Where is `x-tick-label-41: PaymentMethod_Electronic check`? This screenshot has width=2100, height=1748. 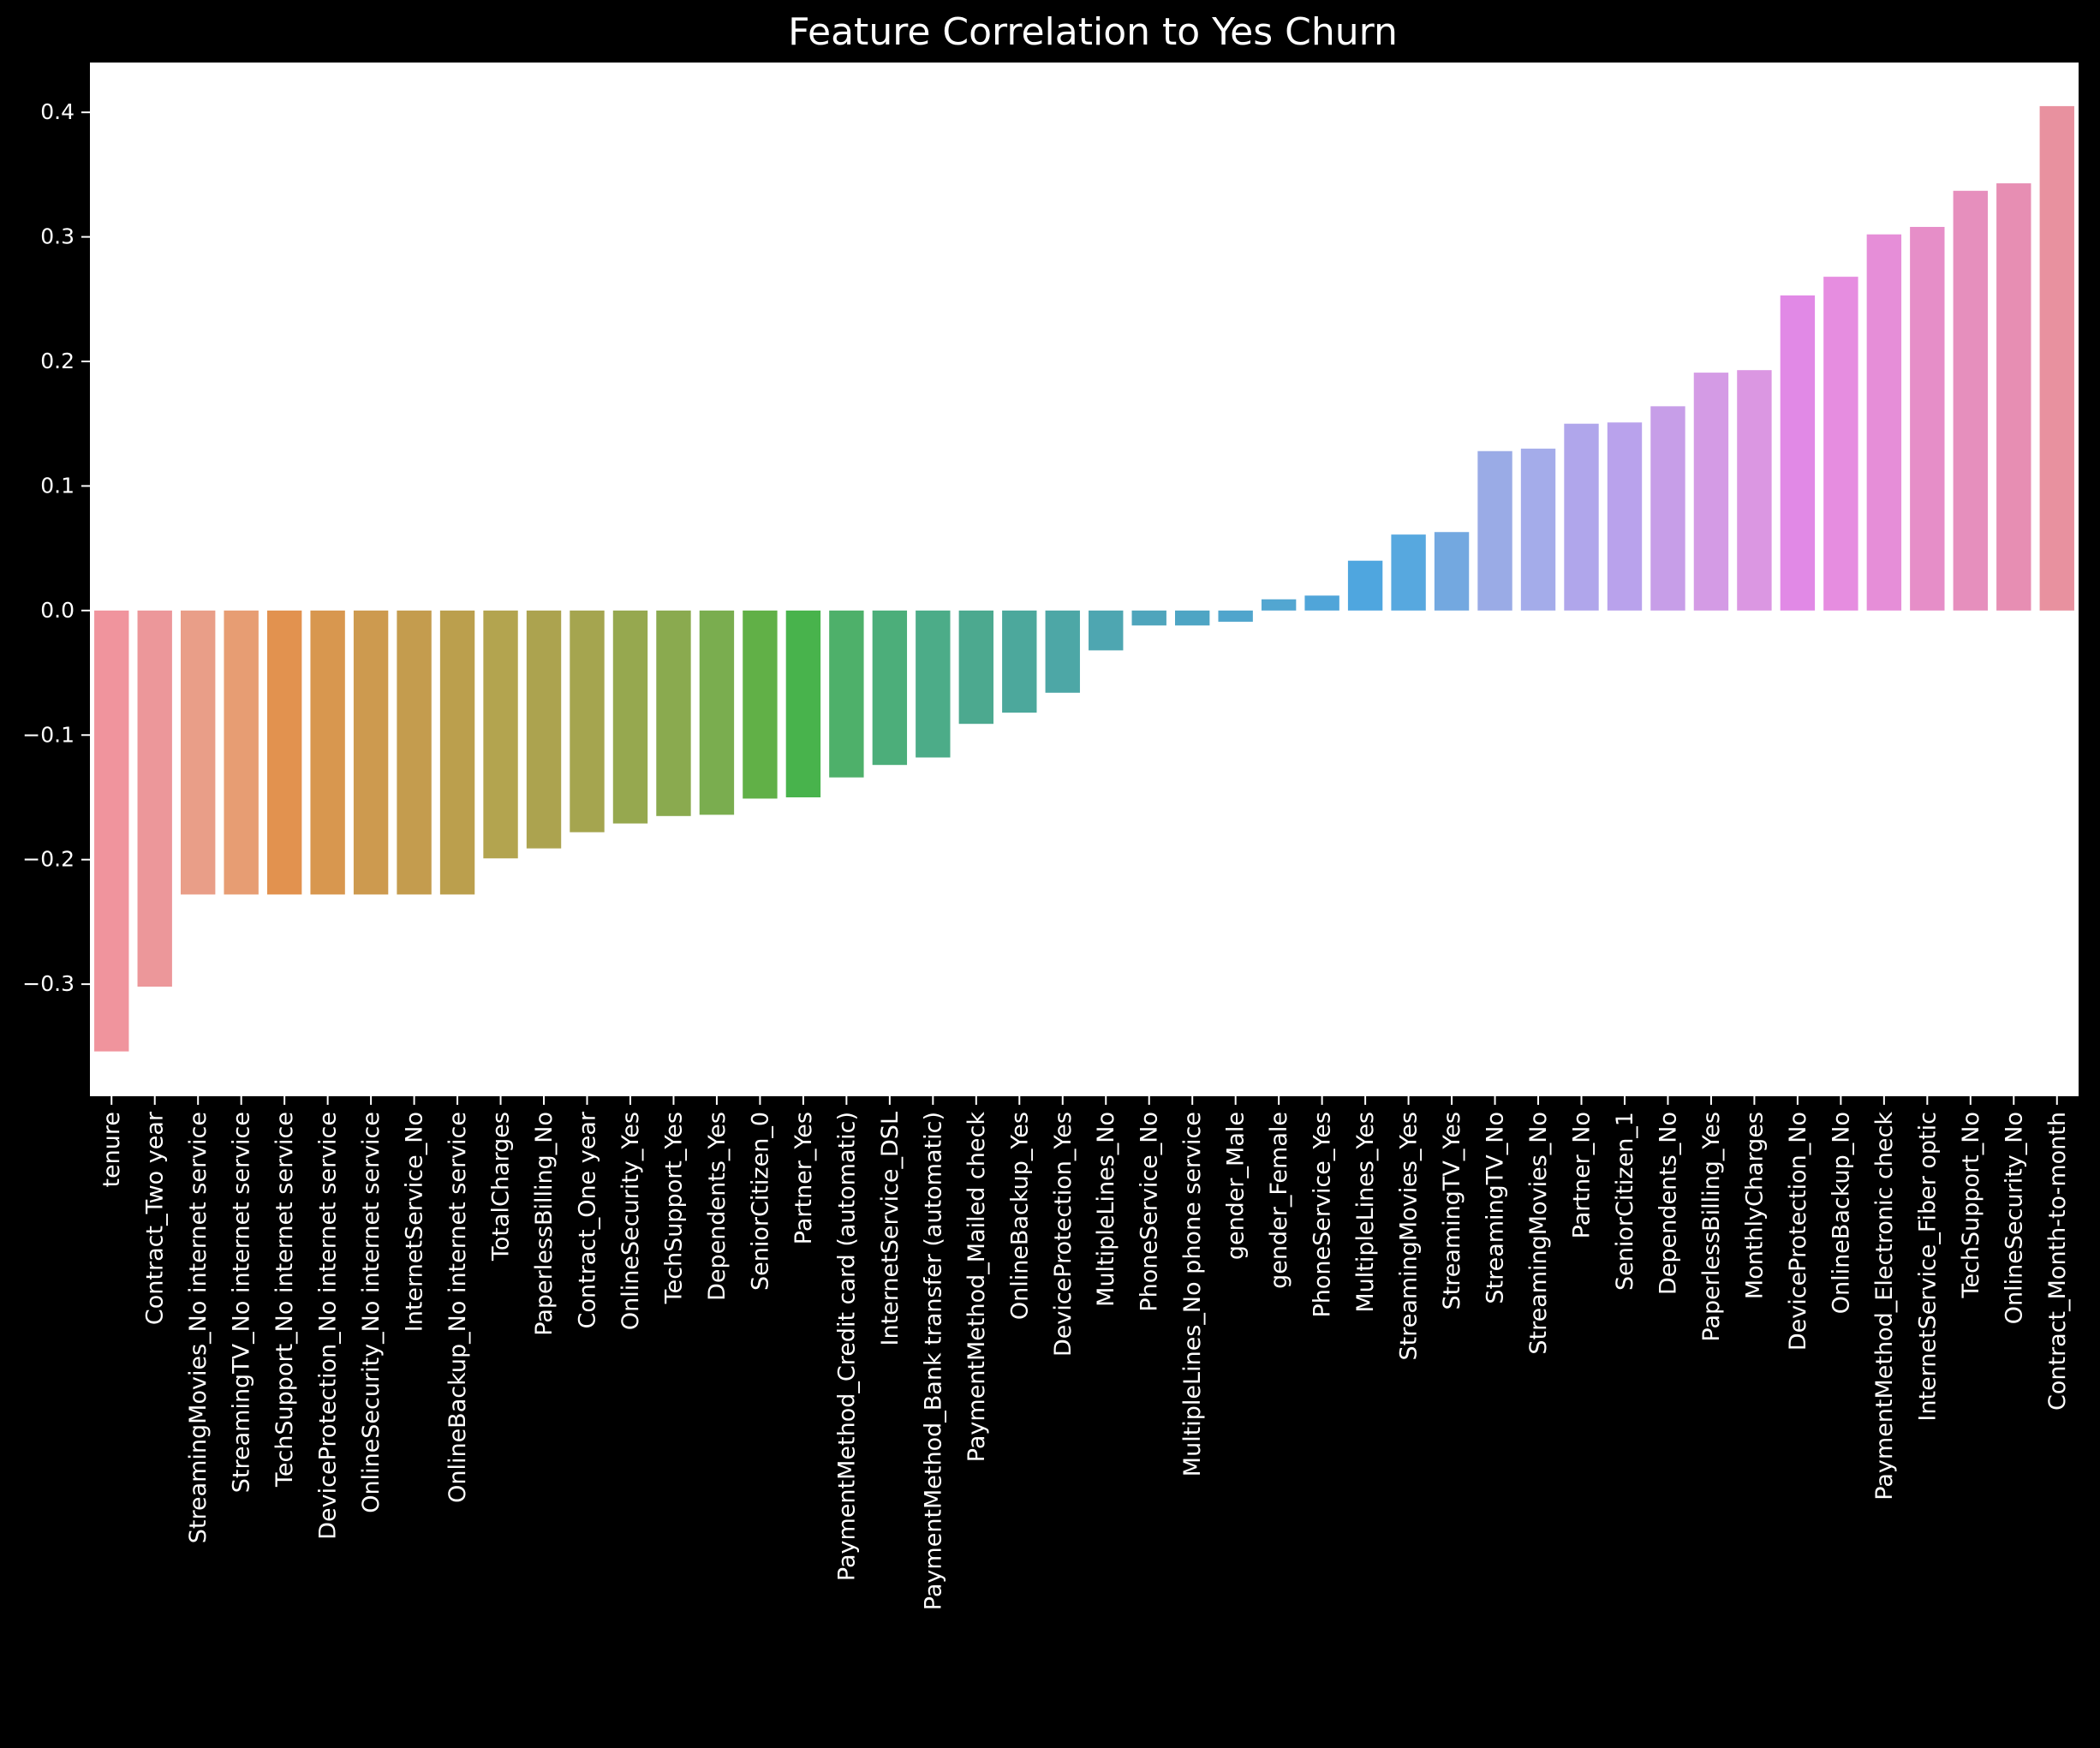 x-tick-label-41: PaymentMethod_Electronic check is located at coordinates (1885, 1306).